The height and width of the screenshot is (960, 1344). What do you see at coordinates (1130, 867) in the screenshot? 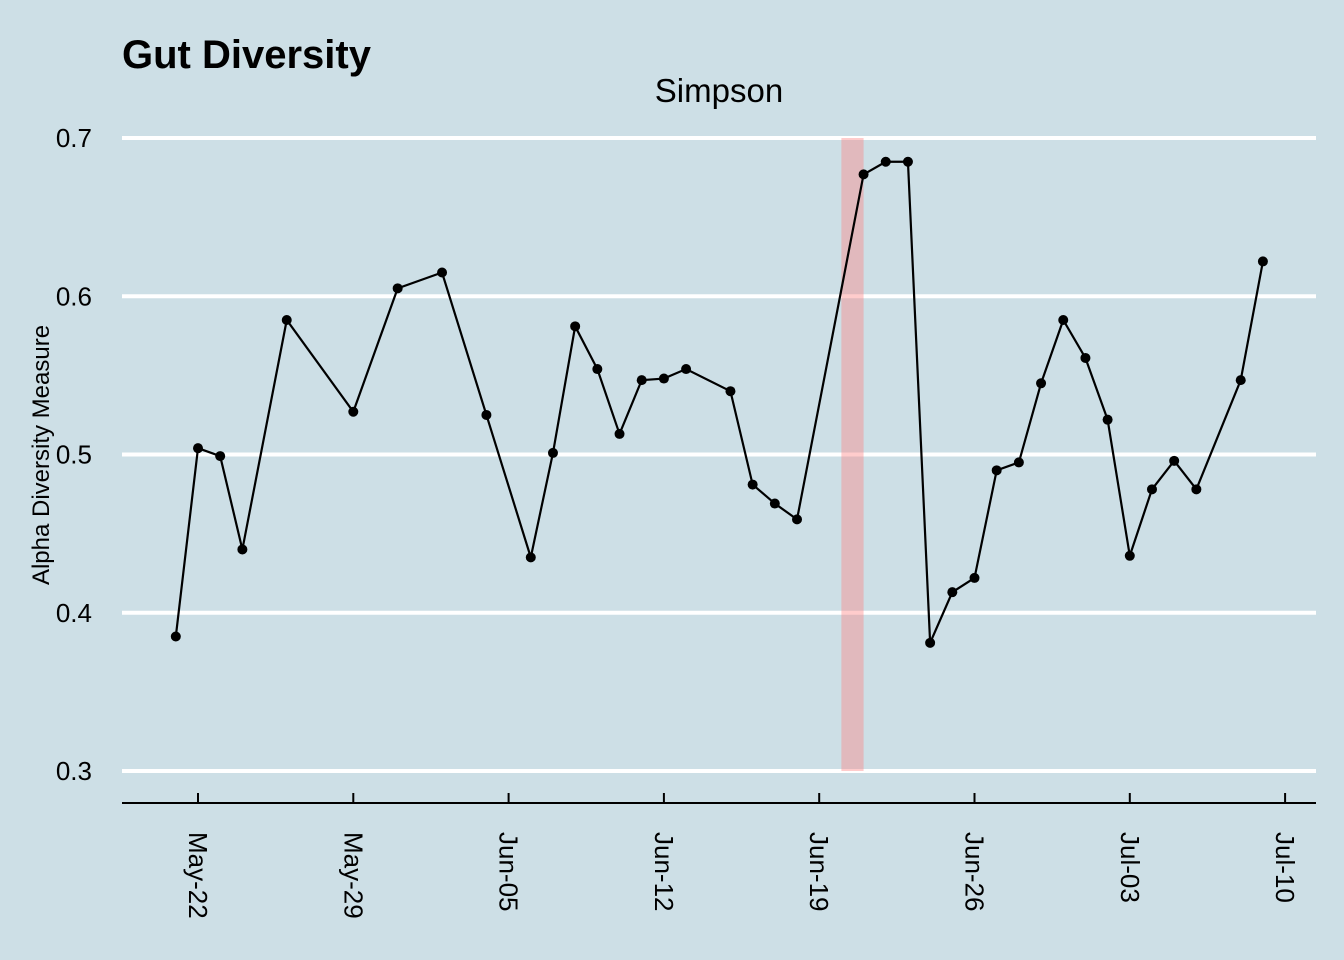
I see `x-tick-label: Jul-03` at bounding box center [1130, 867].